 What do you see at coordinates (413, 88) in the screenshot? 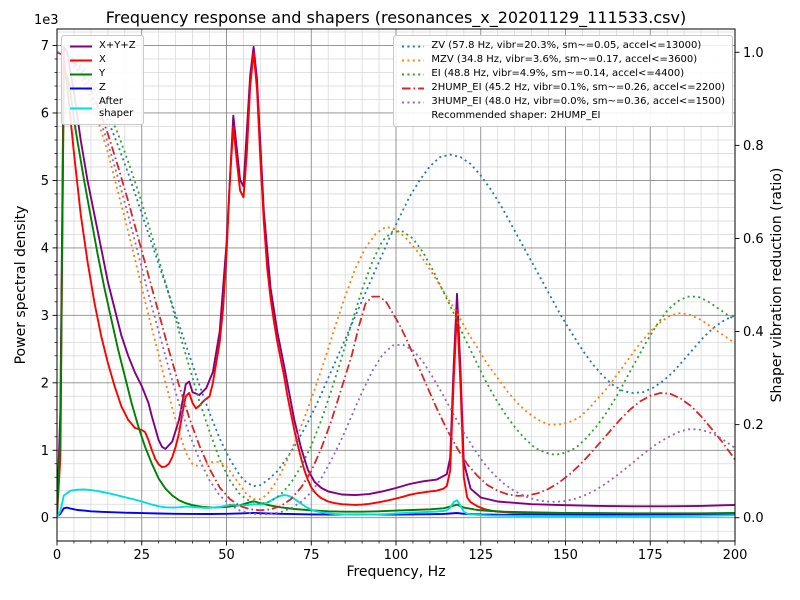
I see `legend-line-2hump-ei` at bounding box center [413, 88].